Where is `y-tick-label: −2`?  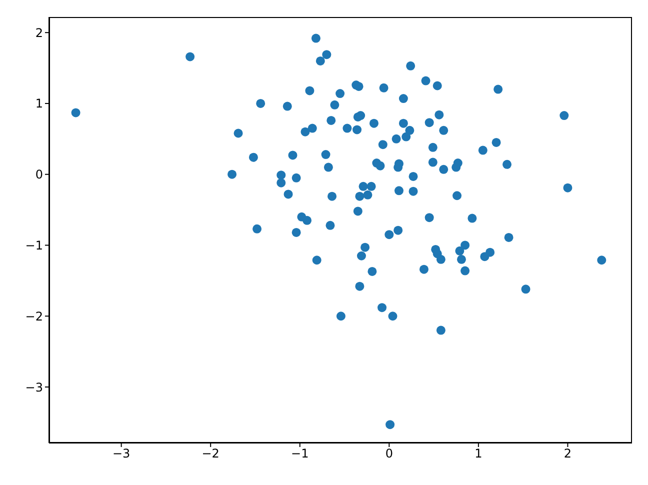 y-tick-label: −2 is located at coordinates (34, 316).